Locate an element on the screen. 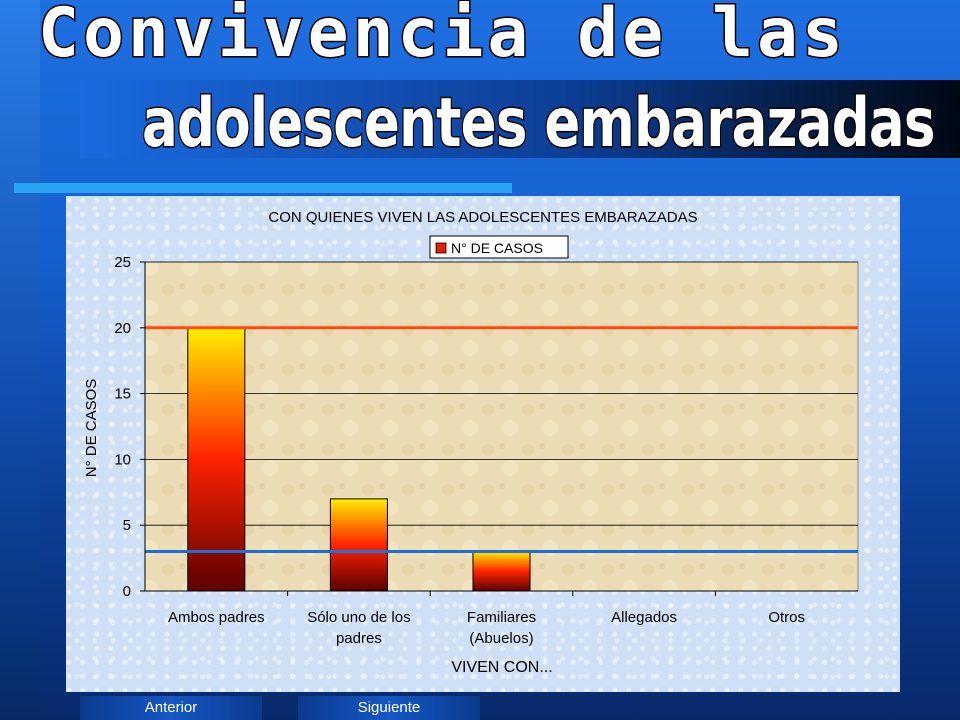 The width and height of the screenshot is (960, 720). bars is located at coordinates (359, 459).